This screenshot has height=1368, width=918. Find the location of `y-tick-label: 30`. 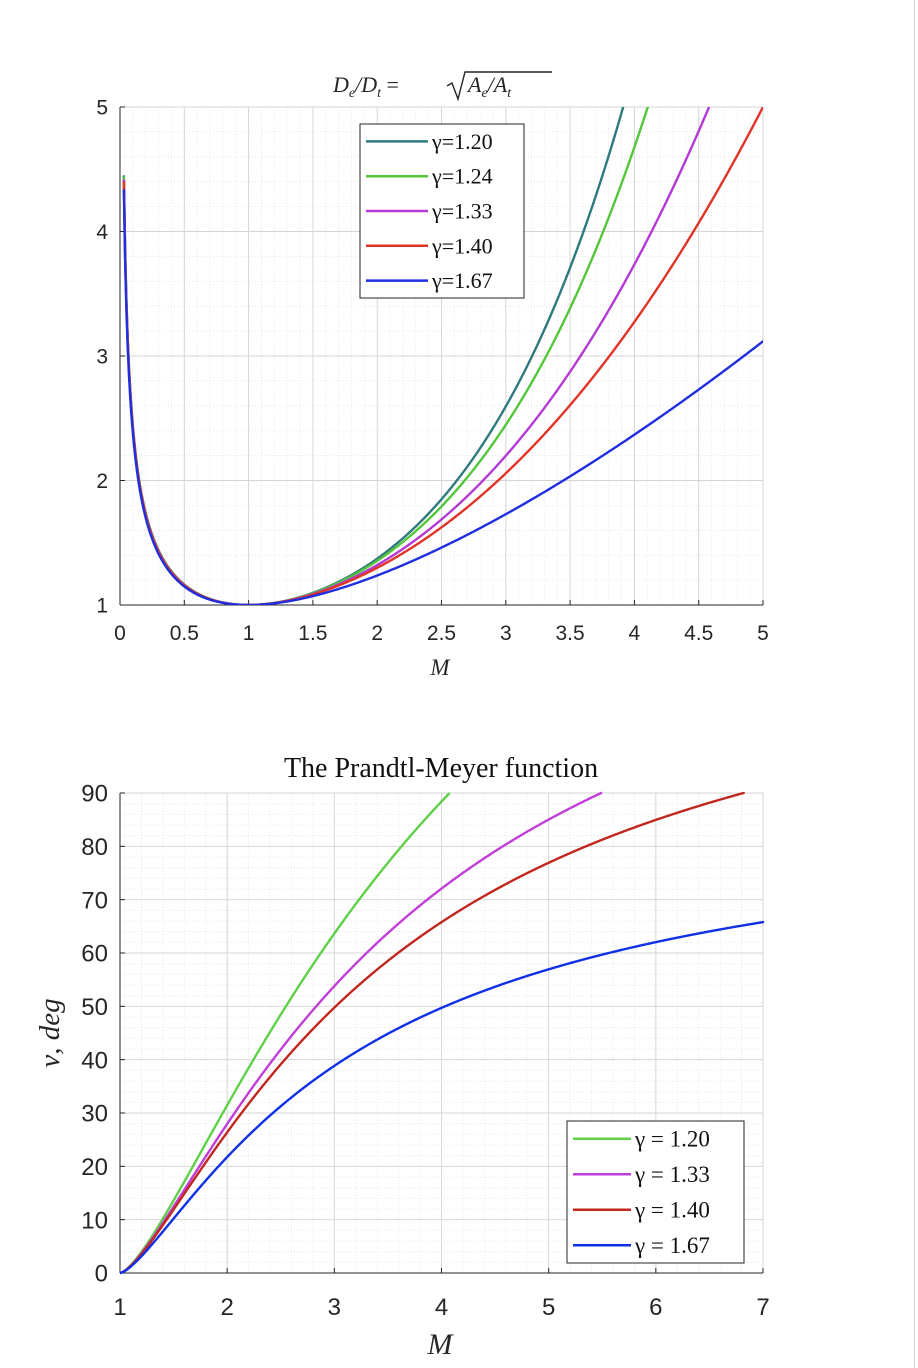

y-tick-label: 30 is located at coordinates (94, 1114).